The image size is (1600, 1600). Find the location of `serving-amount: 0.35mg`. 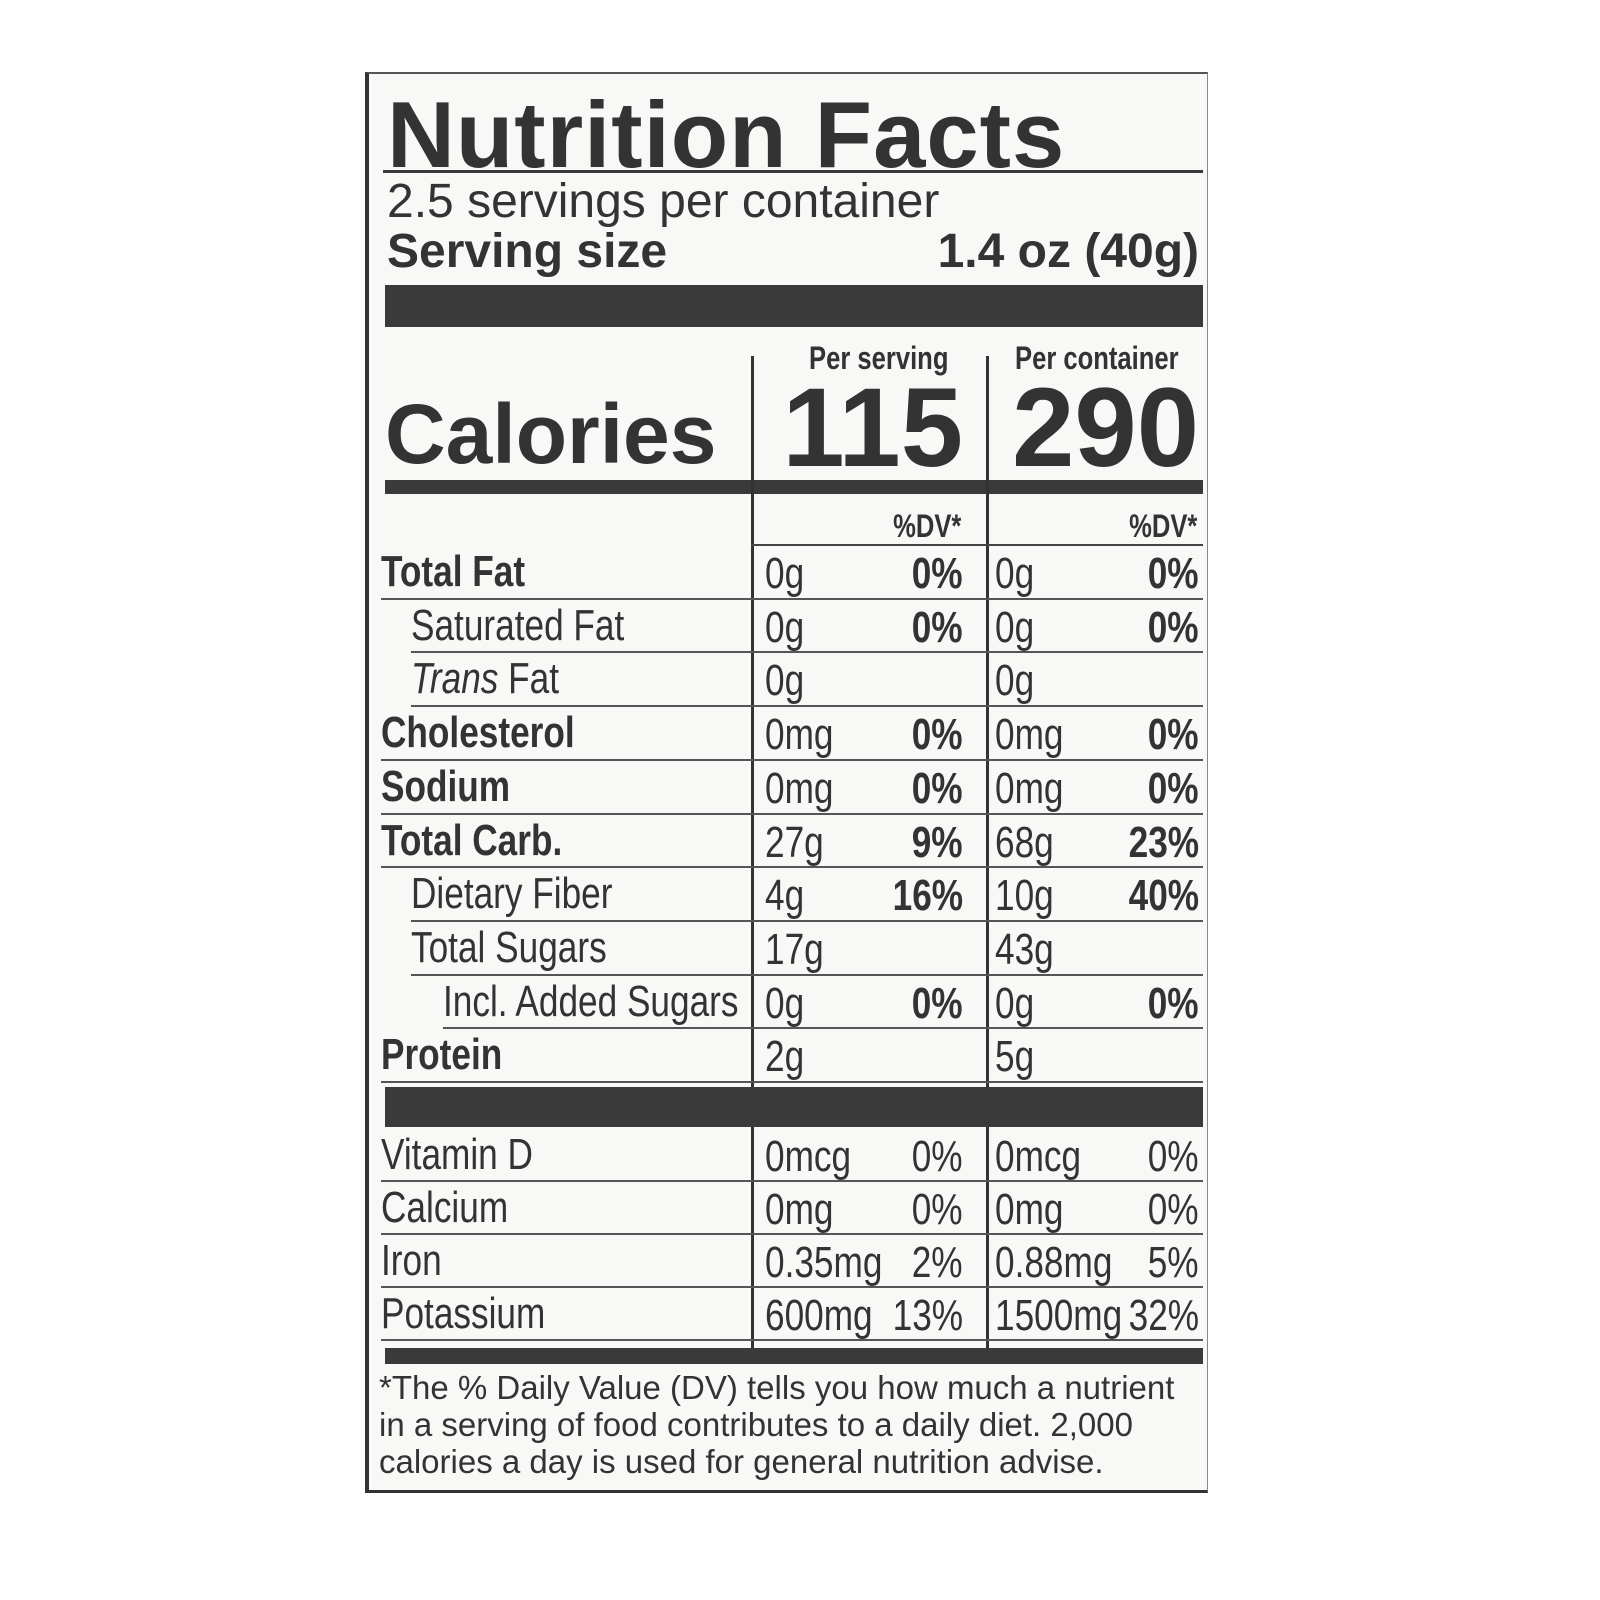

serving-amount: 0.35mg is located at coordinates (838, 1263).